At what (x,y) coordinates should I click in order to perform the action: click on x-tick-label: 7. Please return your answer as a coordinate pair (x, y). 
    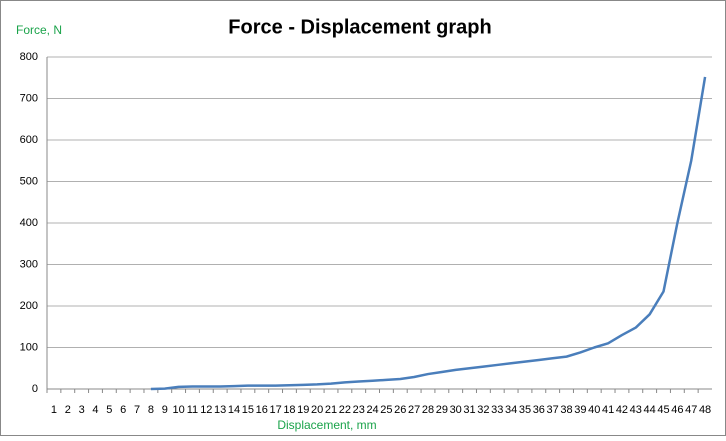
    Looking at the image, I should click on (137, 410).